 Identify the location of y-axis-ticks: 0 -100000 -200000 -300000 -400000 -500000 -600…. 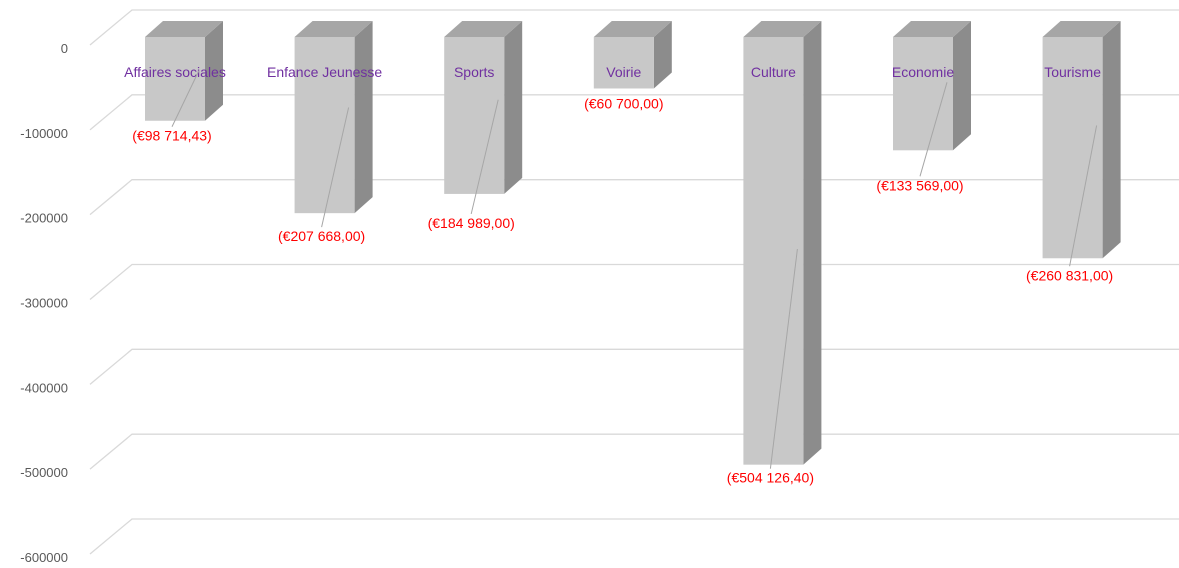
(44, 303).